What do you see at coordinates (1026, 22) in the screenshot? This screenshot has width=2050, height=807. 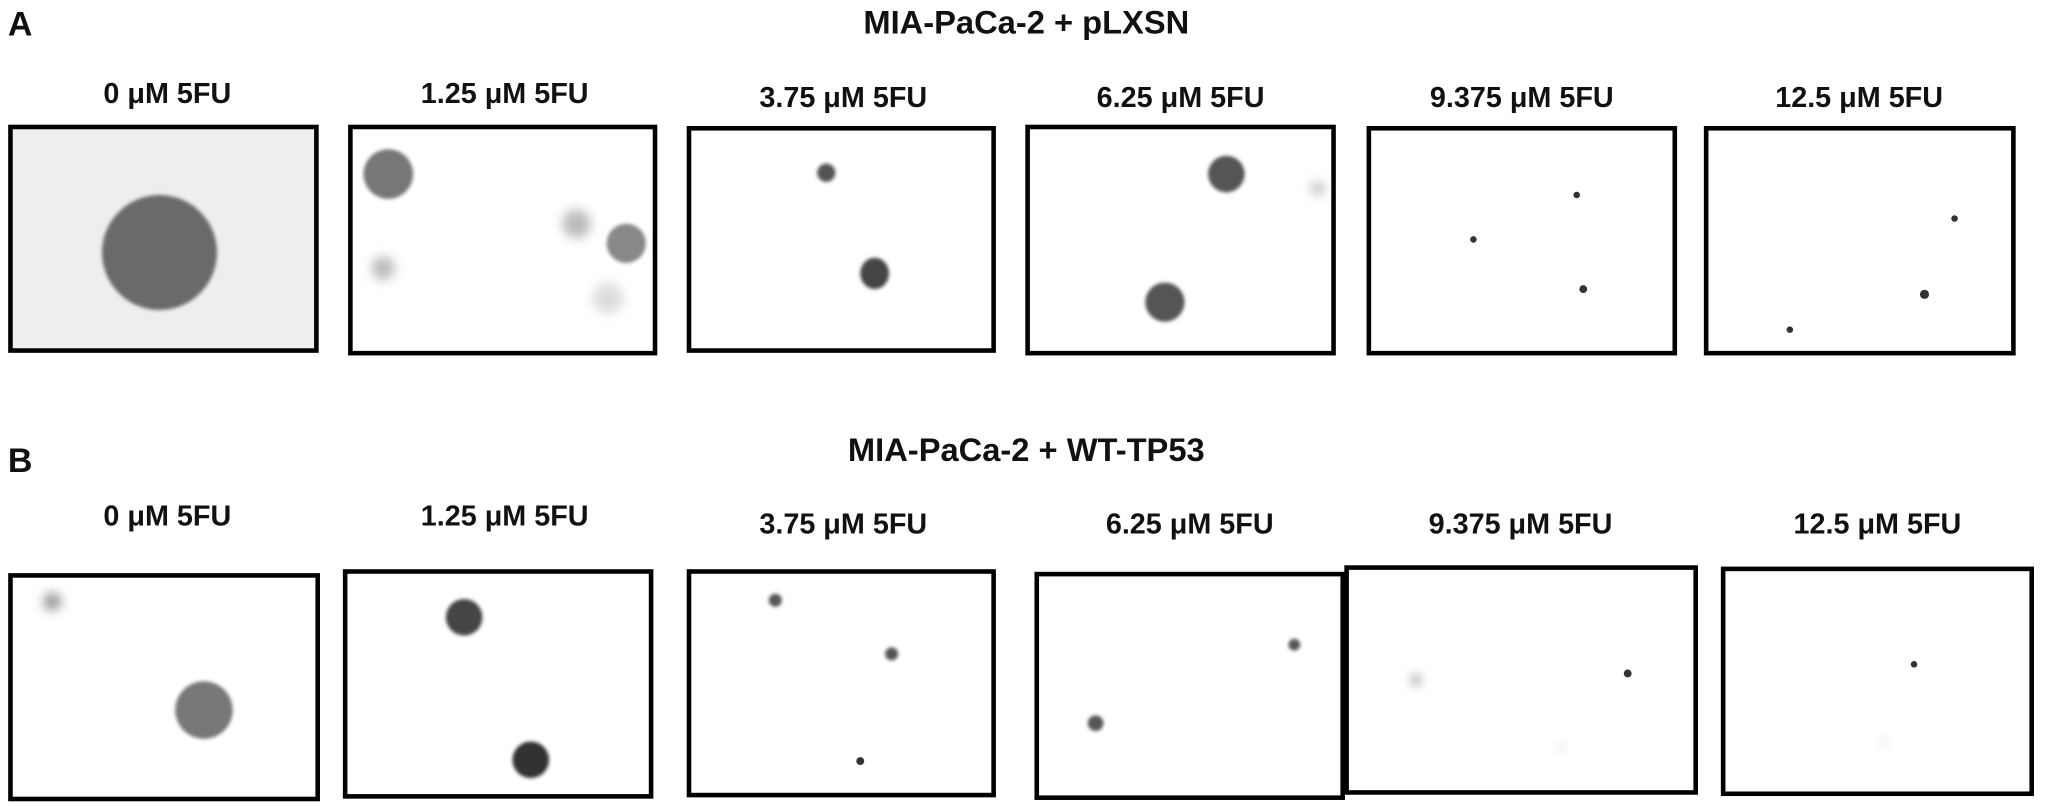 I see `panel-title: MIA-PaCa-2 + pLXSN` at bounding box center [1026, 22].